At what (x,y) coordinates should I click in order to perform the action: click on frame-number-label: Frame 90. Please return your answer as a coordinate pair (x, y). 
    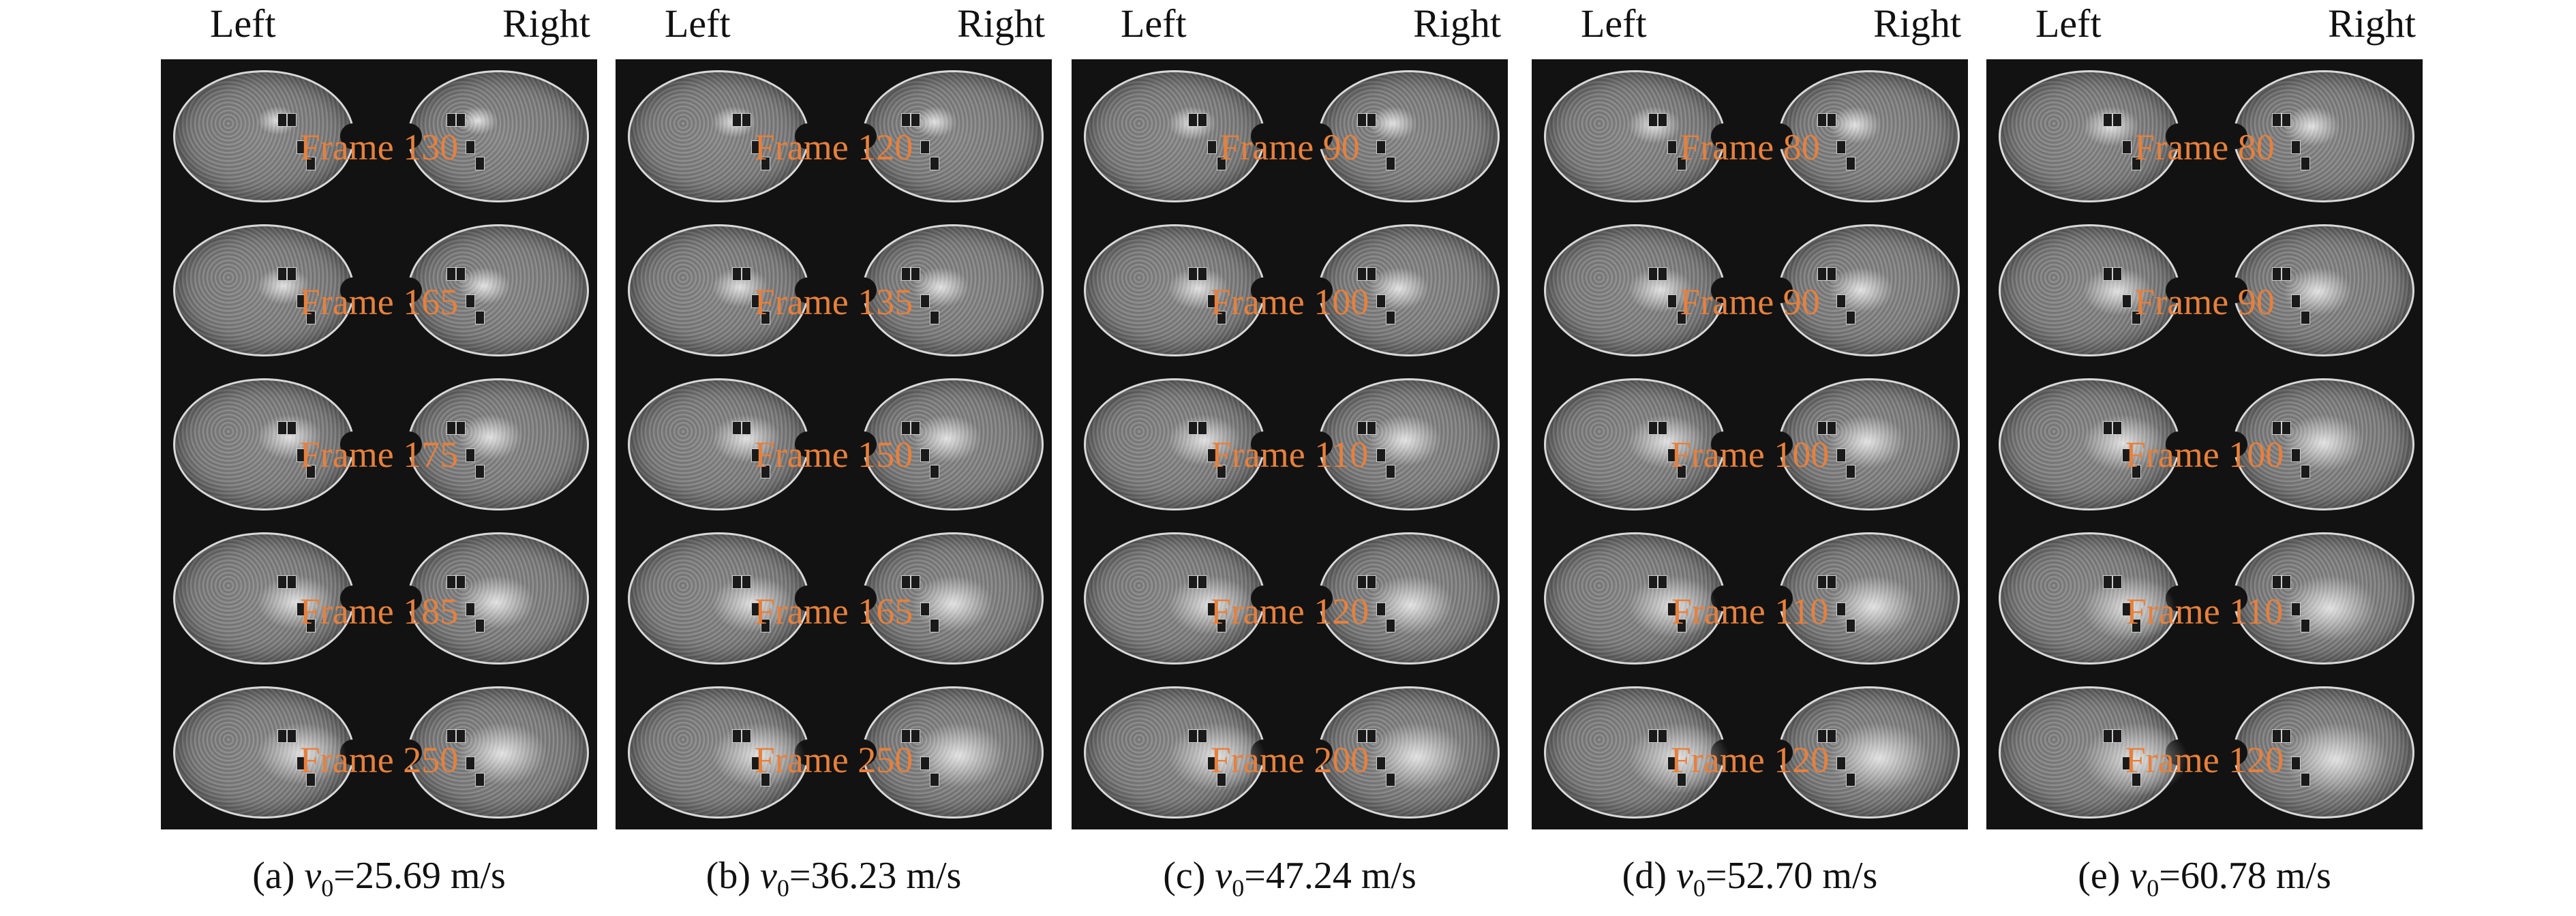
    Looking at the image, I should click on (1290, 148).